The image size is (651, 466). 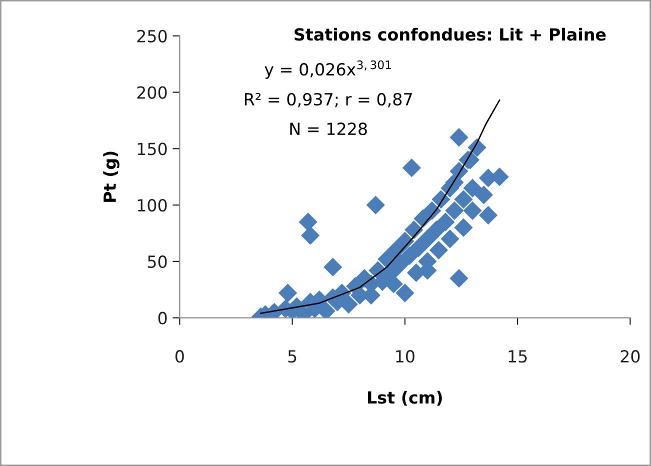 I want to click on y-tick-label: 100, so click(x=152, y=205).